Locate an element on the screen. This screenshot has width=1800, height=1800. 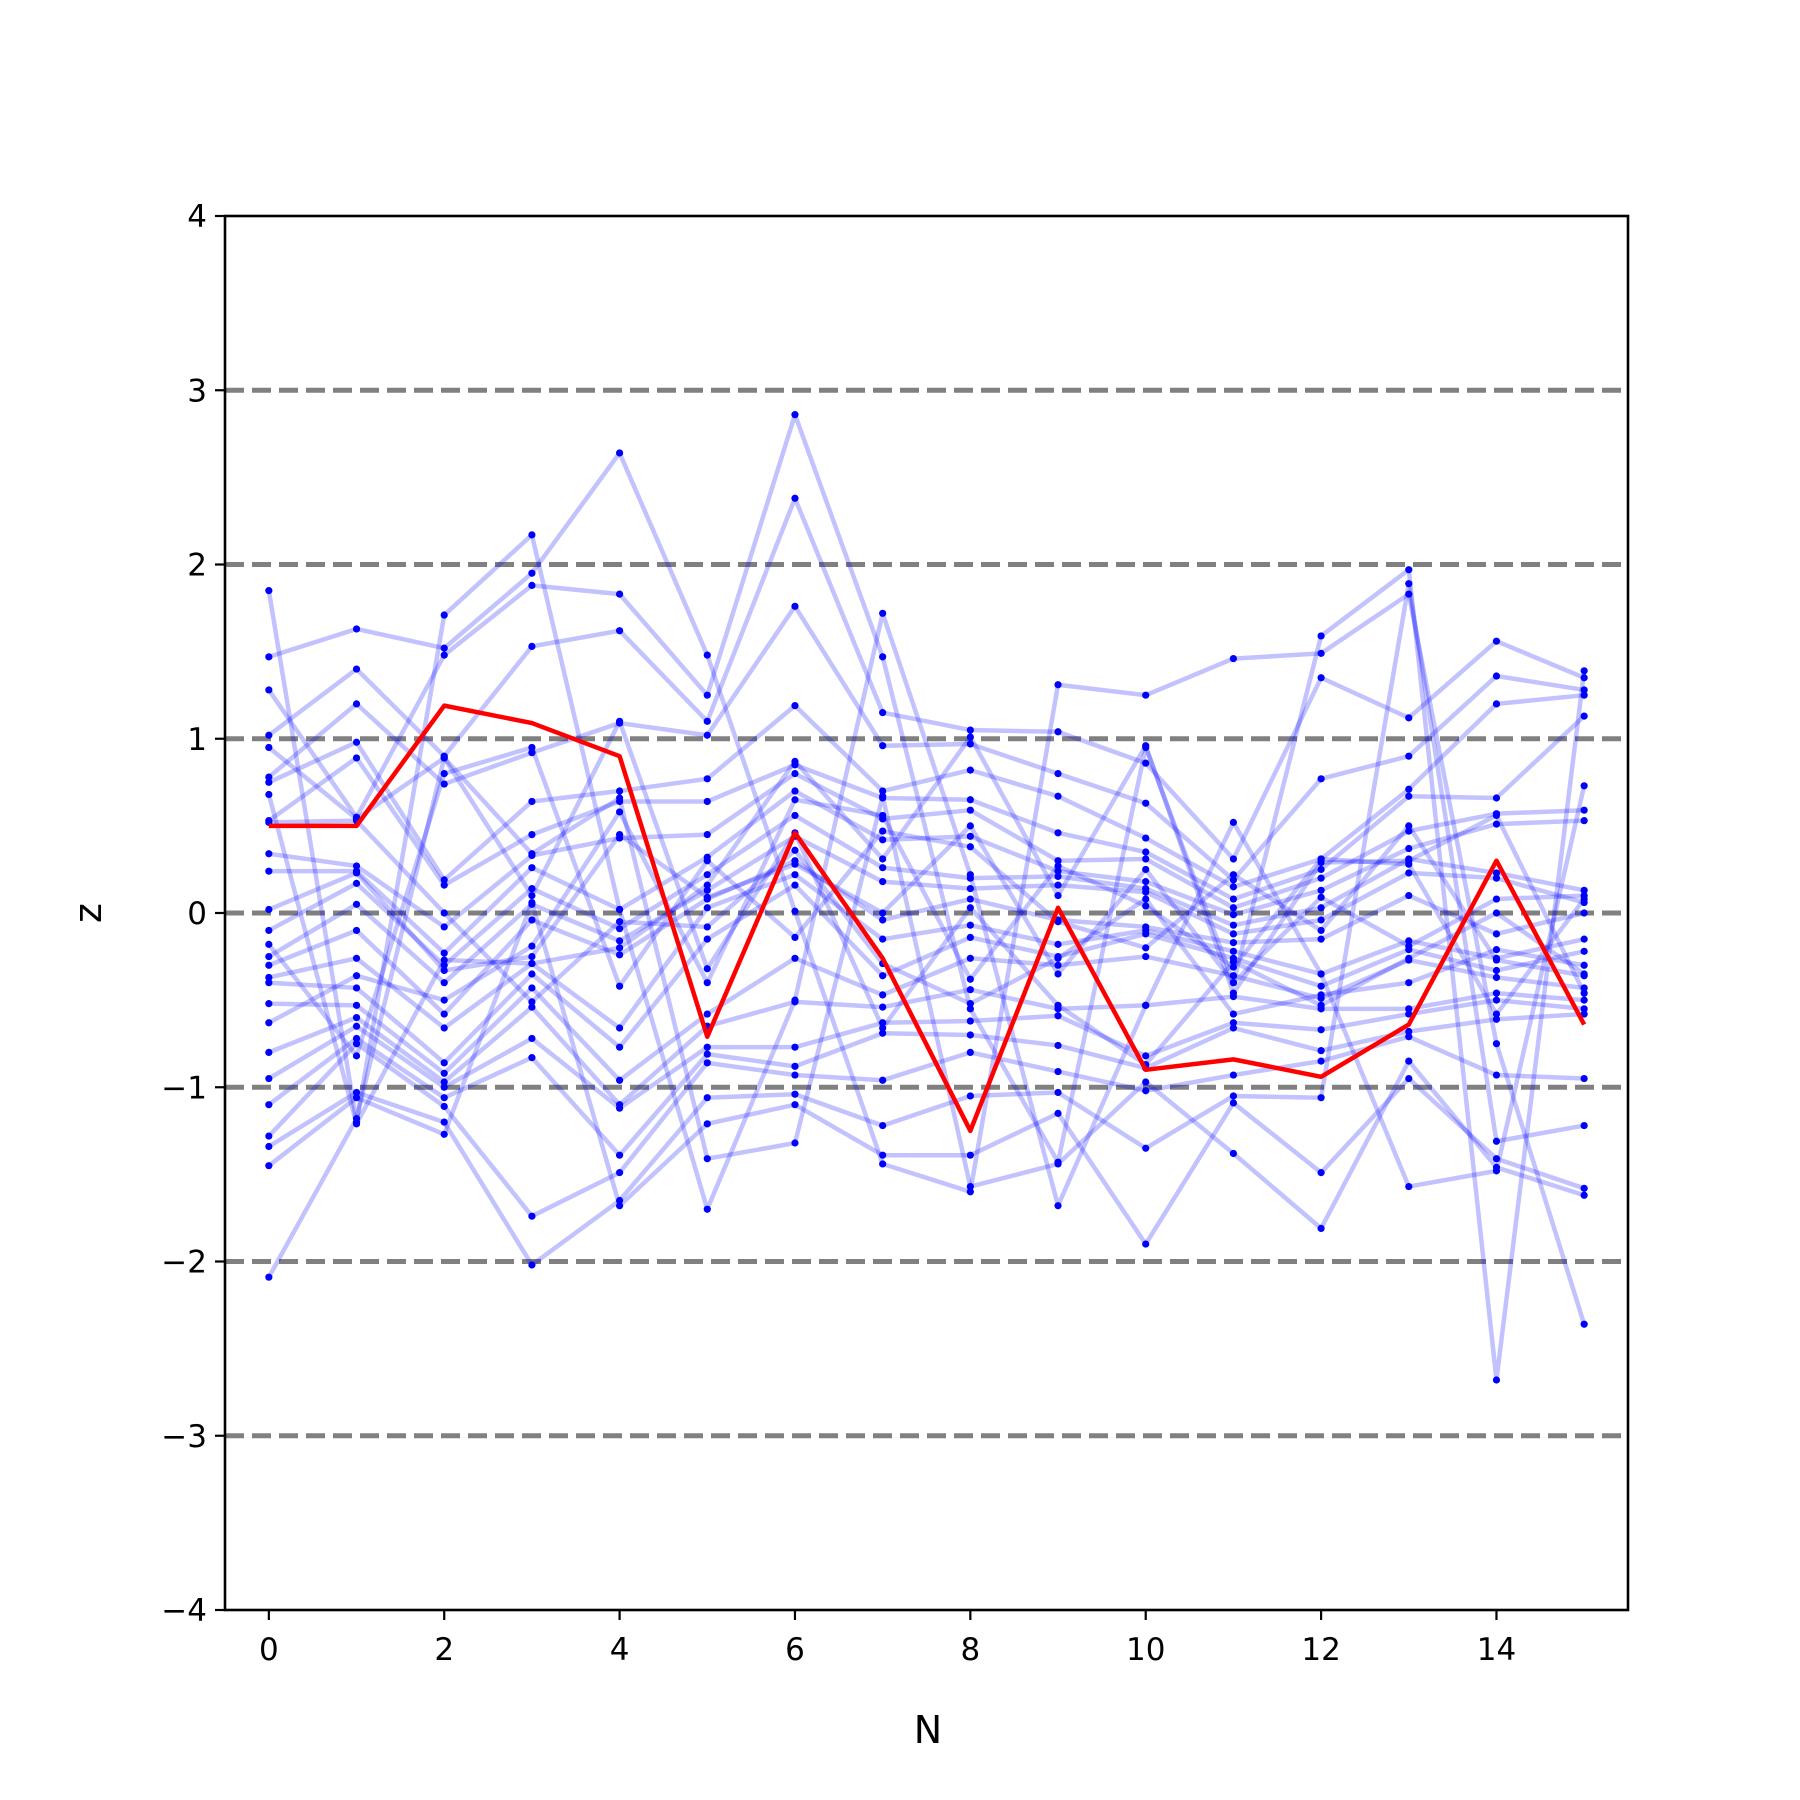
y-tick-label: 4 is located at coordinates (197, 217).